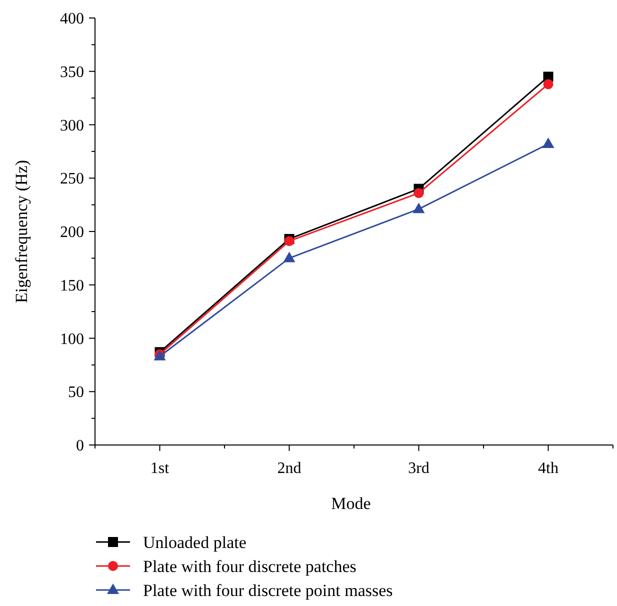  I want to click on x-tick-label: 2nd, so click(289, 468).